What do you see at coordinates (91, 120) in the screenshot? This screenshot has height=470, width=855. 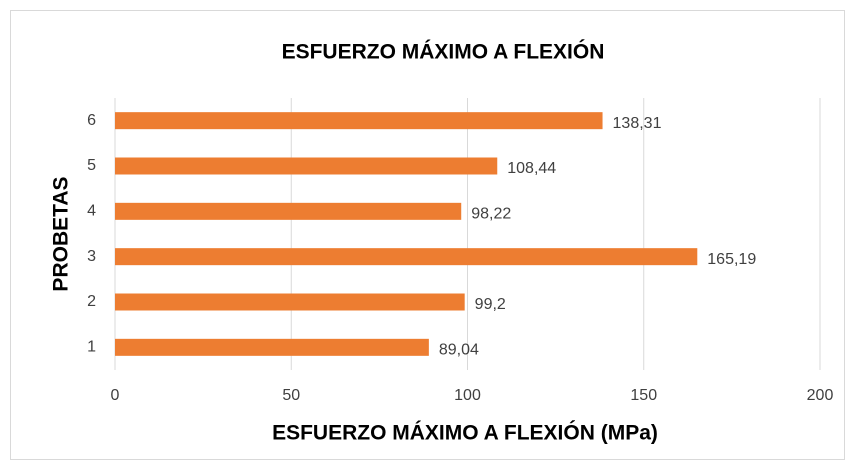 I see `y-tick-label: 6` at bounding box center [91, 120].